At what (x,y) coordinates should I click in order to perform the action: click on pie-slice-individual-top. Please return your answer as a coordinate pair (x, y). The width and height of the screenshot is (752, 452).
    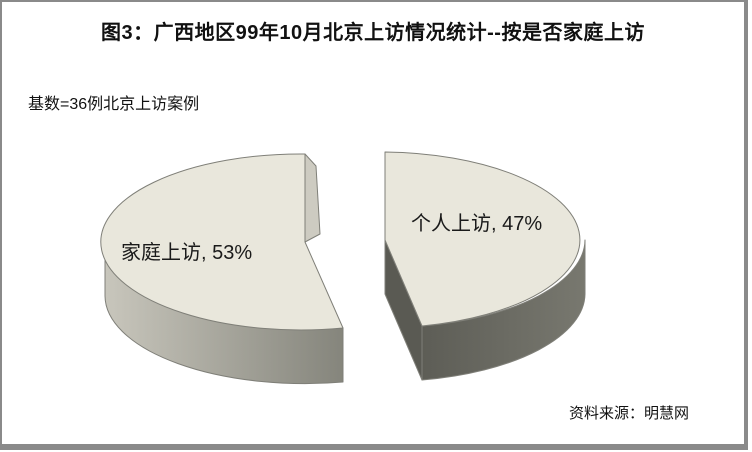
    Looking at the image, I should click on (482, 239).